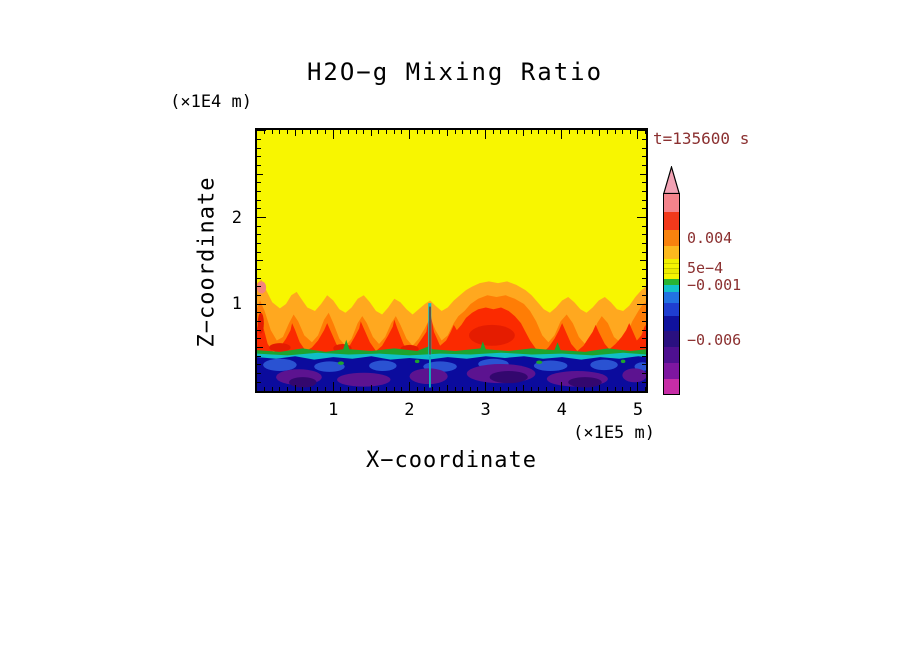 The width and height of the screenshot is (904, 654). I want to click on x-axis-title: X−coordinate, so click(451, 460).